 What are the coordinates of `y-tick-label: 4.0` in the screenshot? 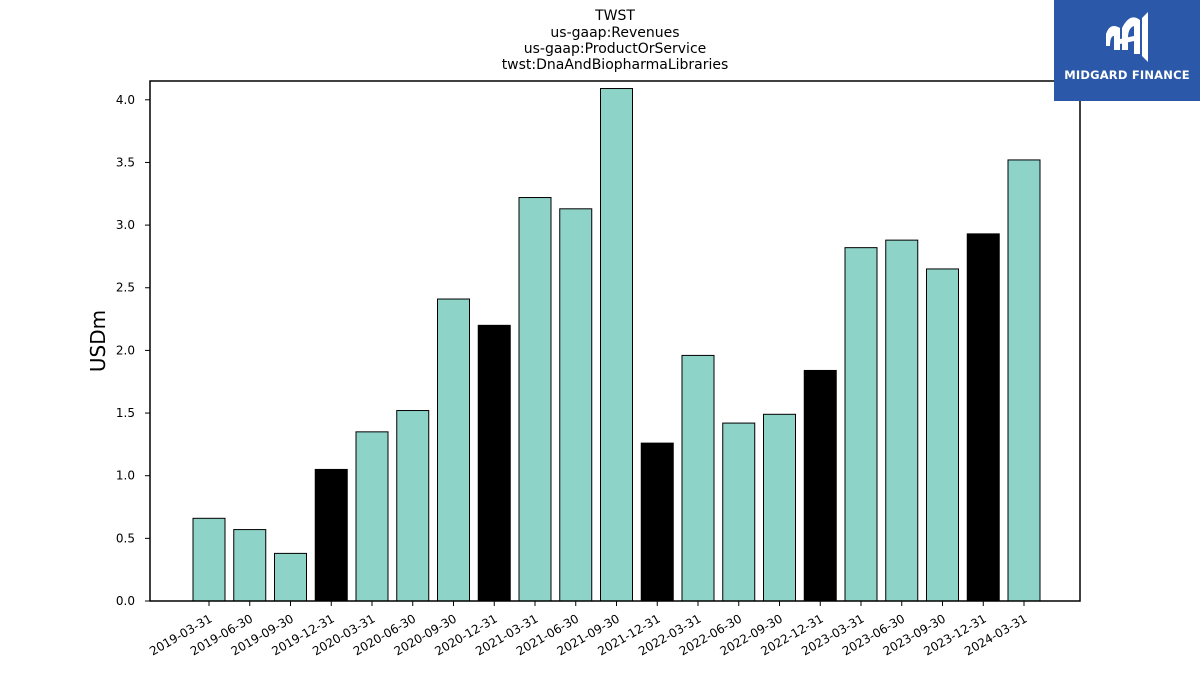 It's located at (125, 100).